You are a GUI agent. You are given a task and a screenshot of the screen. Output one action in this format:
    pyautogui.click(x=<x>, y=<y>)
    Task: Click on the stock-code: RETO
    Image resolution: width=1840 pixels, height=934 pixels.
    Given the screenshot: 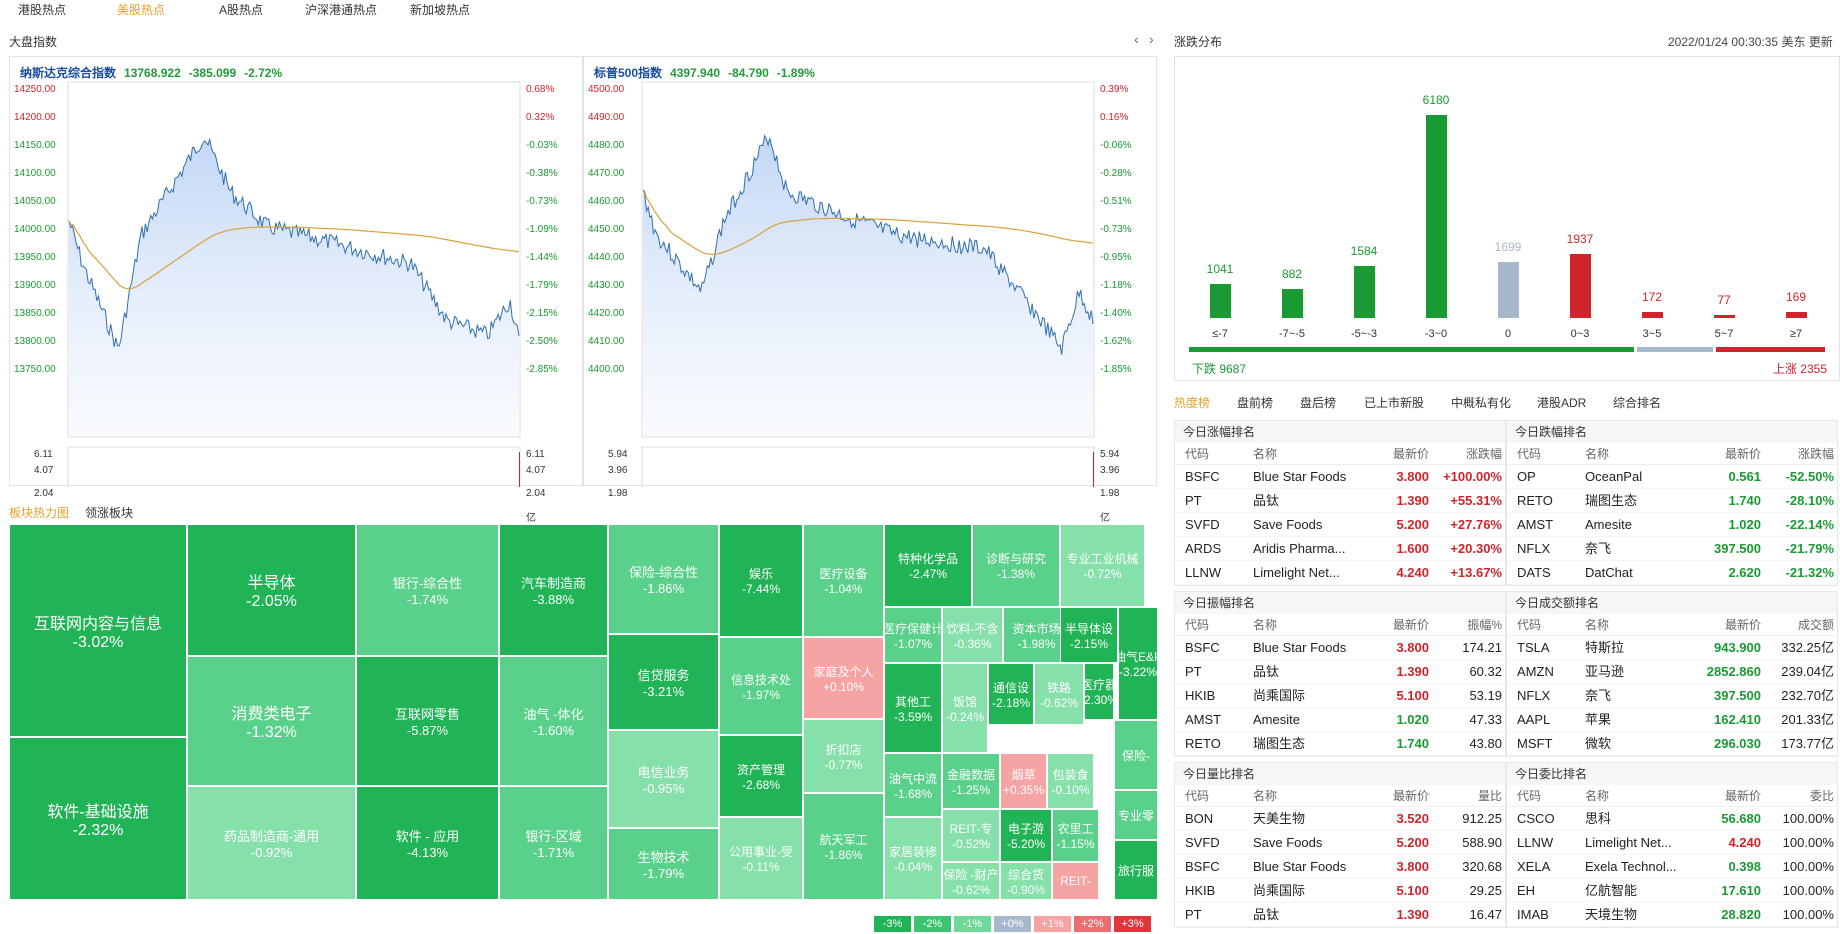 What is the action you would take?
    pyautogui.click(x=1203, y=743)
    